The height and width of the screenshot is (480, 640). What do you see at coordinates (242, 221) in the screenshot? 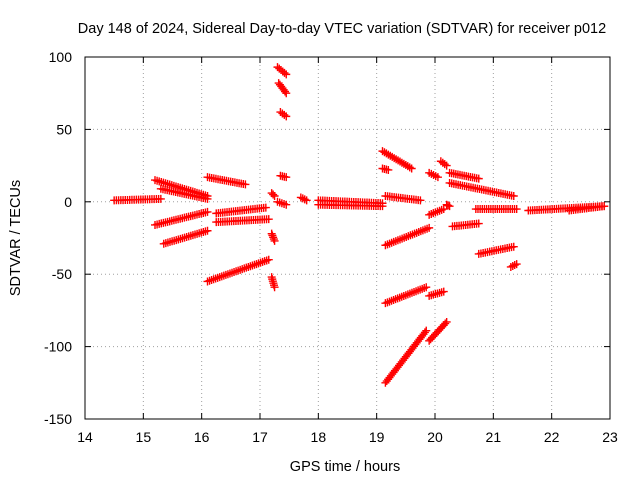
I see `series-arc8` at bounding box center [242, 221].